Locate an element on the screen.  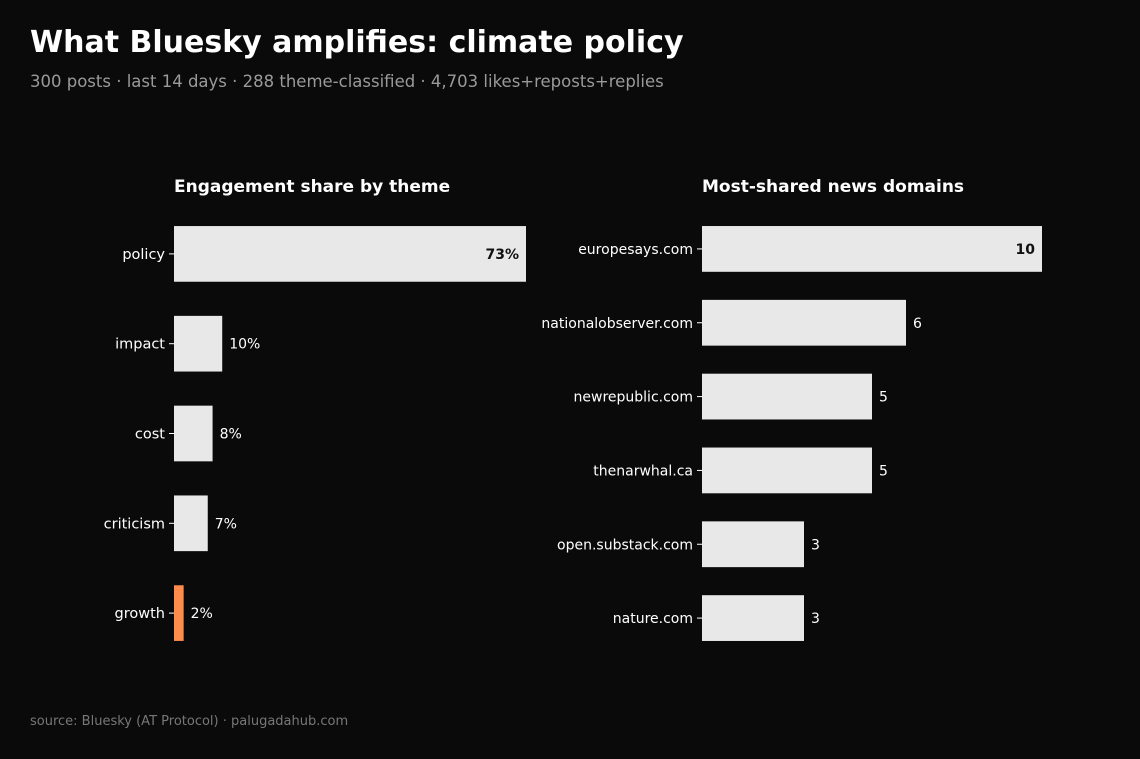
category-label: nature.com is located at coordinates (653, 619).